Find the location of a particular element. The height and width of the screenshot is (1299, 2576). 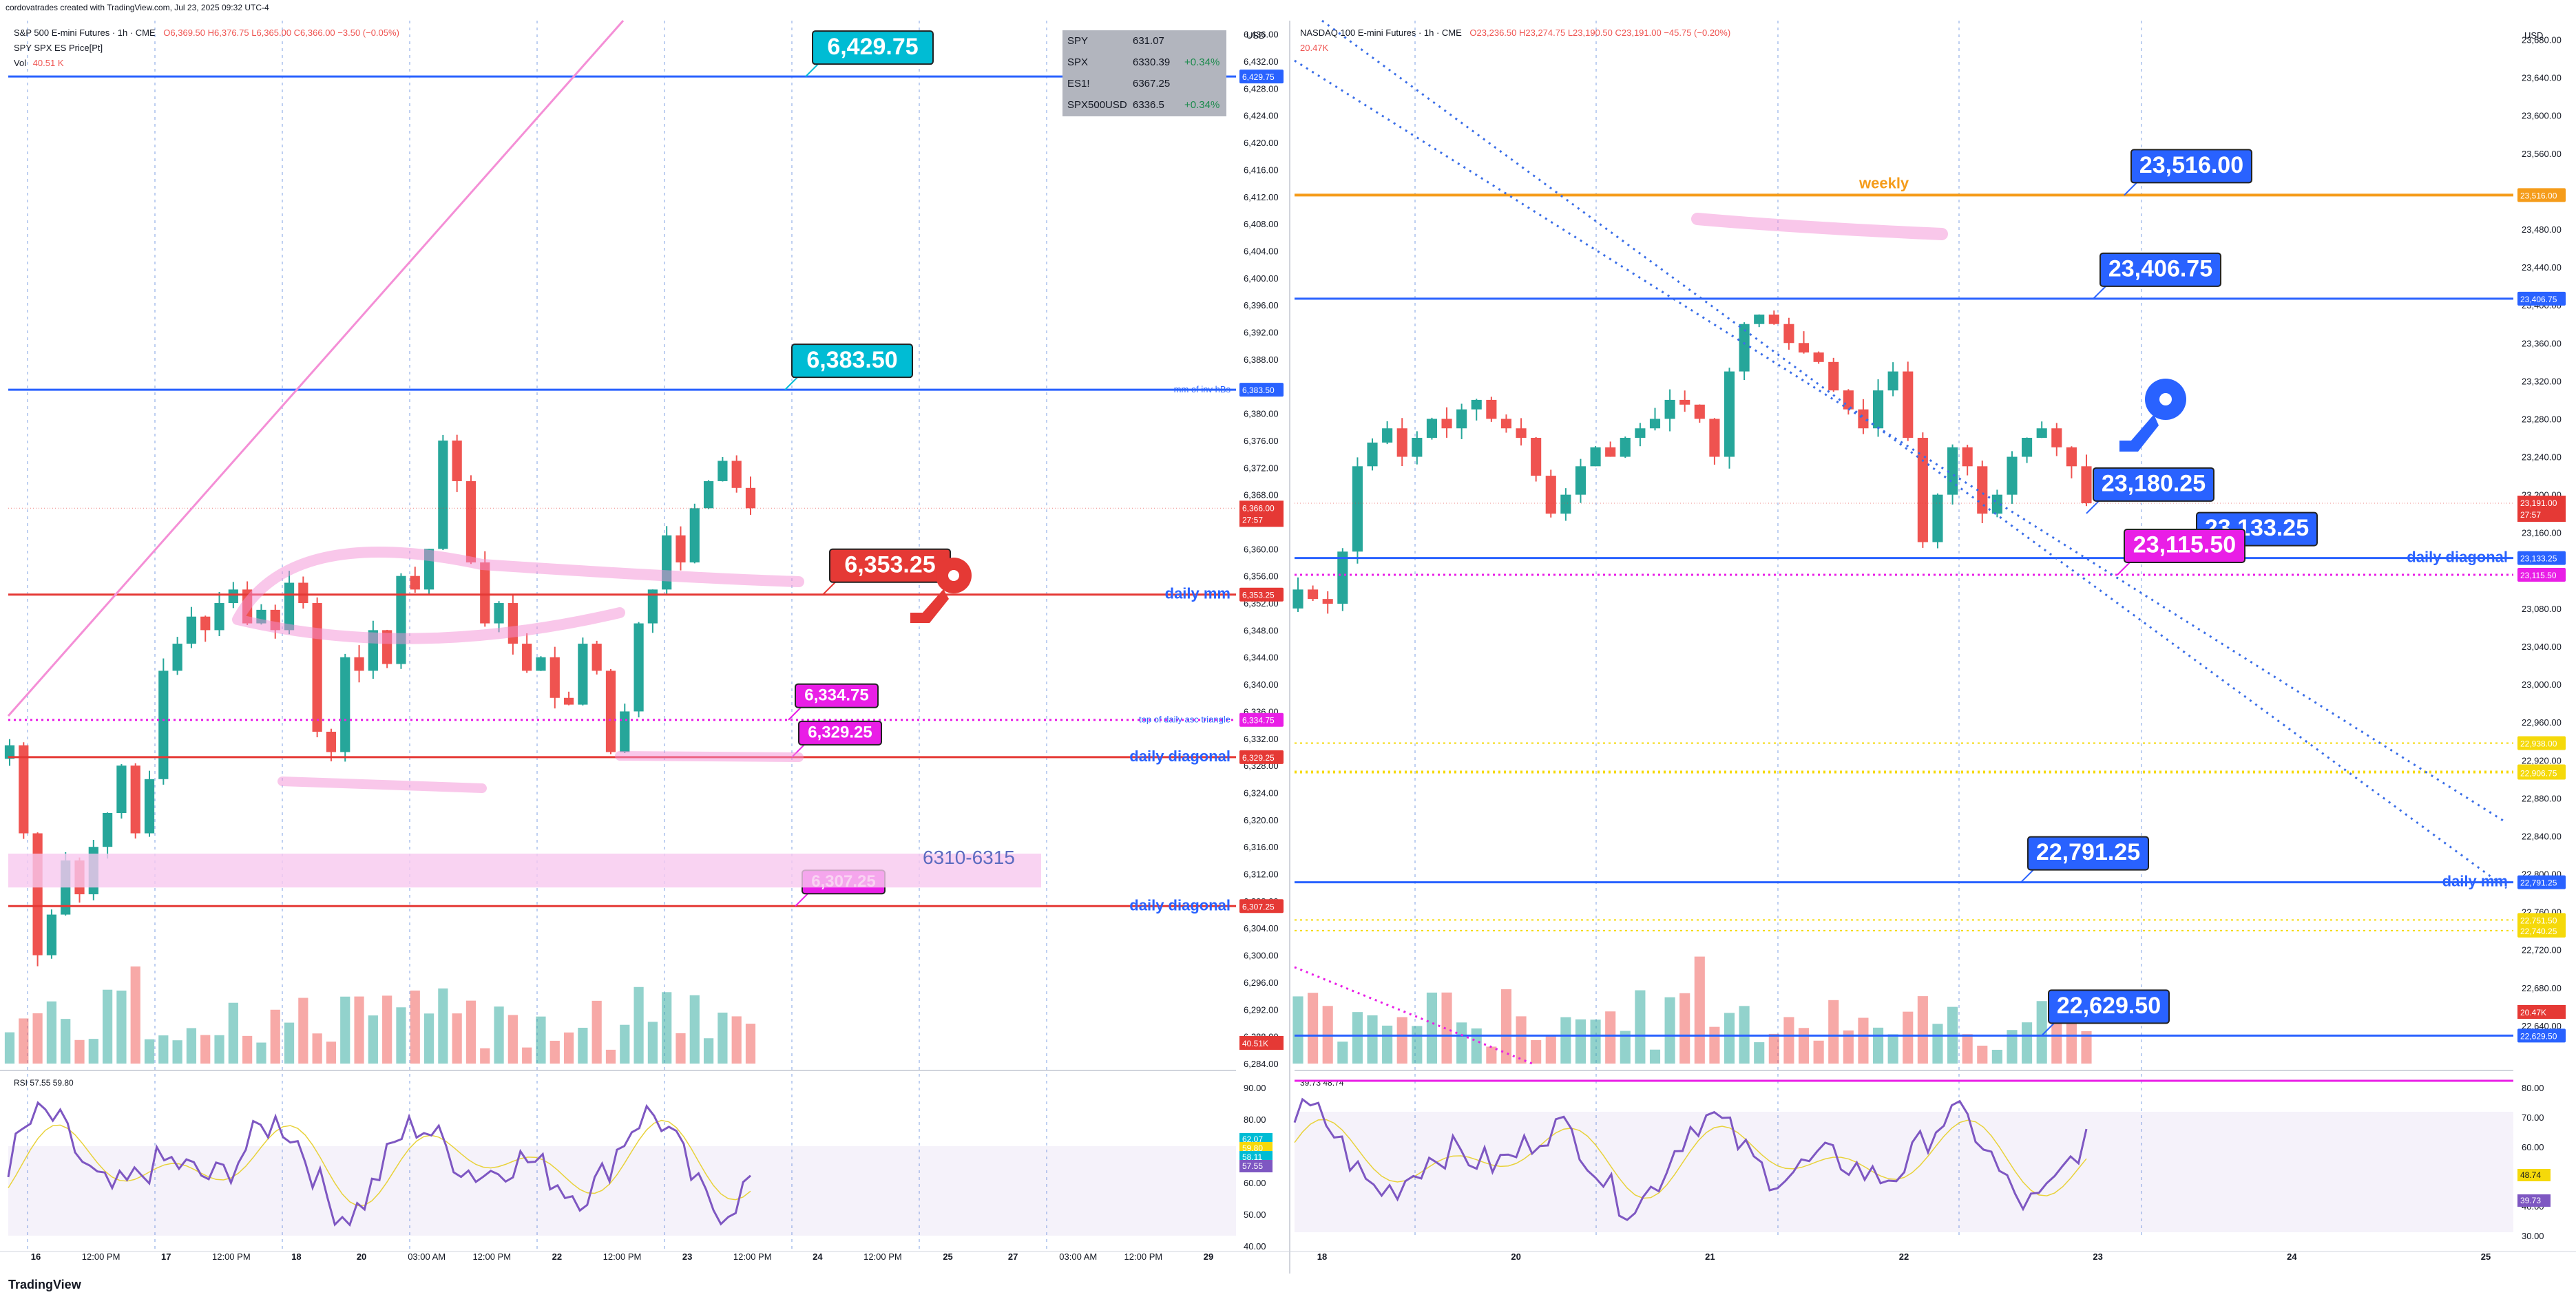

right-y-tick: 22,640.00 is located at coordinates (2542, 1026).